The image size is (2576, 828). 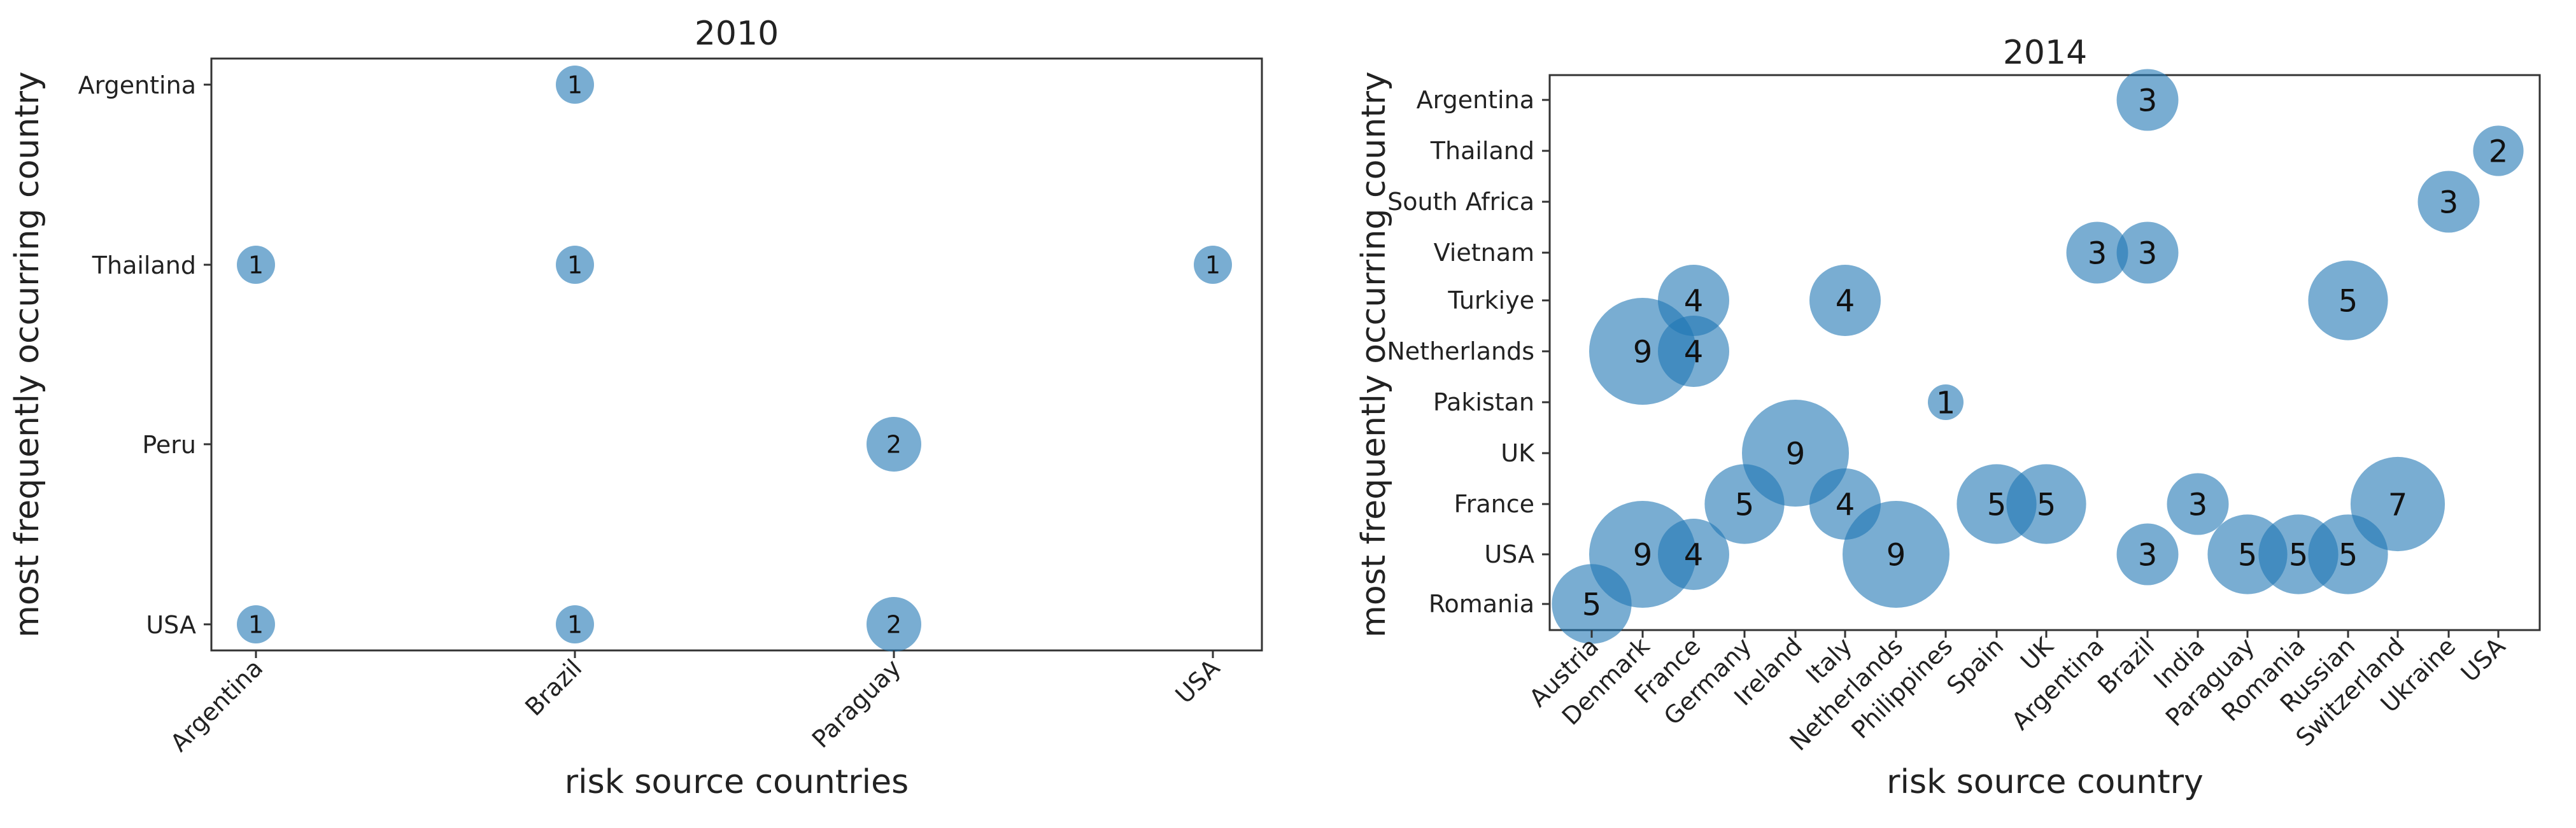 I want to click on y-tick-label-peru: Peru, so click(x=169, y=445).